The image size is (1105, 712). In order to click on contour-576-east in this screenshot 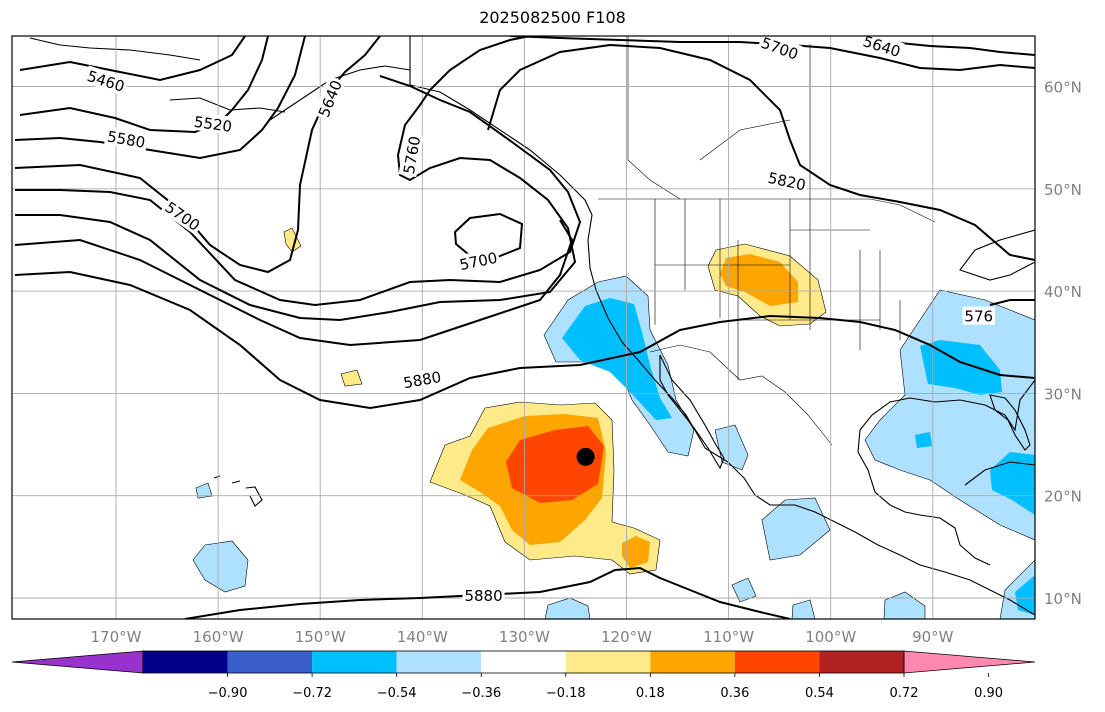, I will do `click(1012, 302)`.